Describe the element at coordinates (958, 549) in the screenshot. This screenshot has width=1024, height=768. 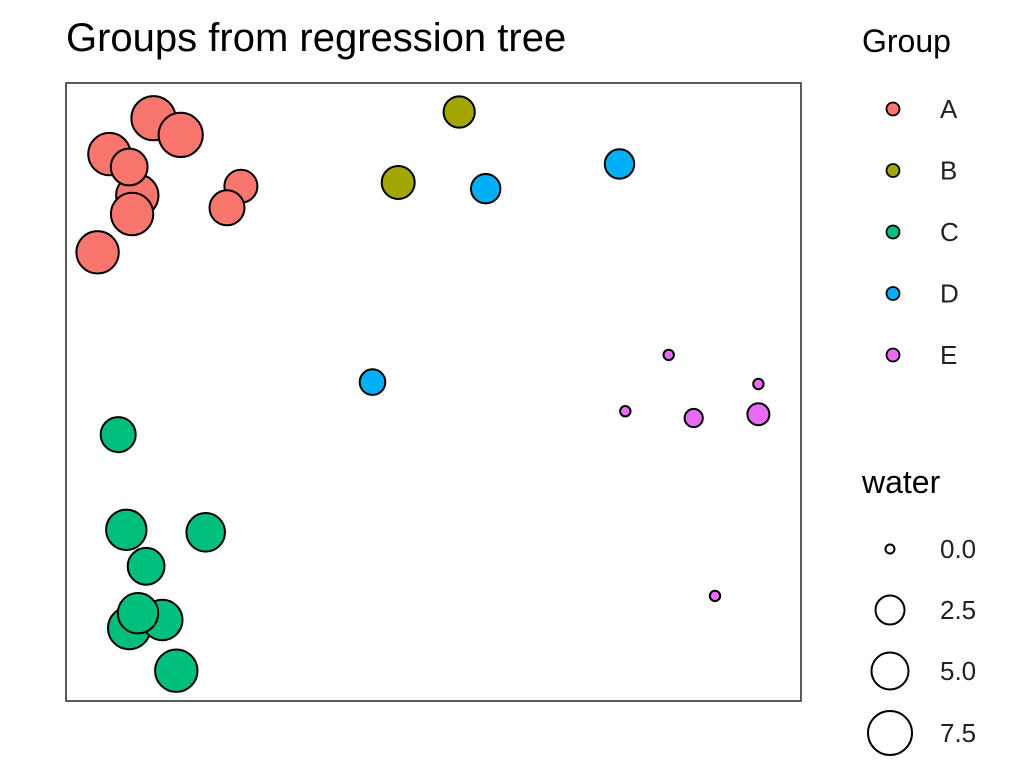
I see `size-legend-label-0: 0.0` at that location.